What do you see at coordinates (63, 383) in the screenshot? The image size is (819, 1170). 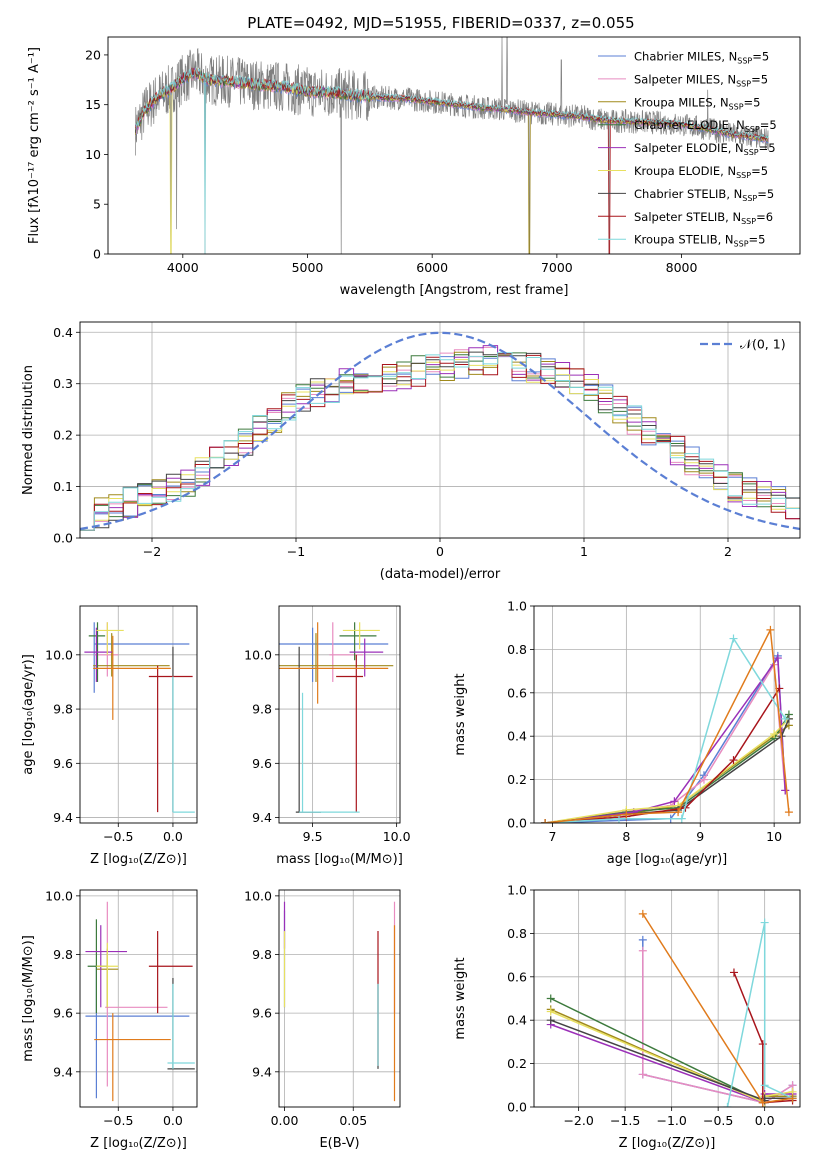 I see `y-tick-label: 0.3` at bounding box center [63, 383].